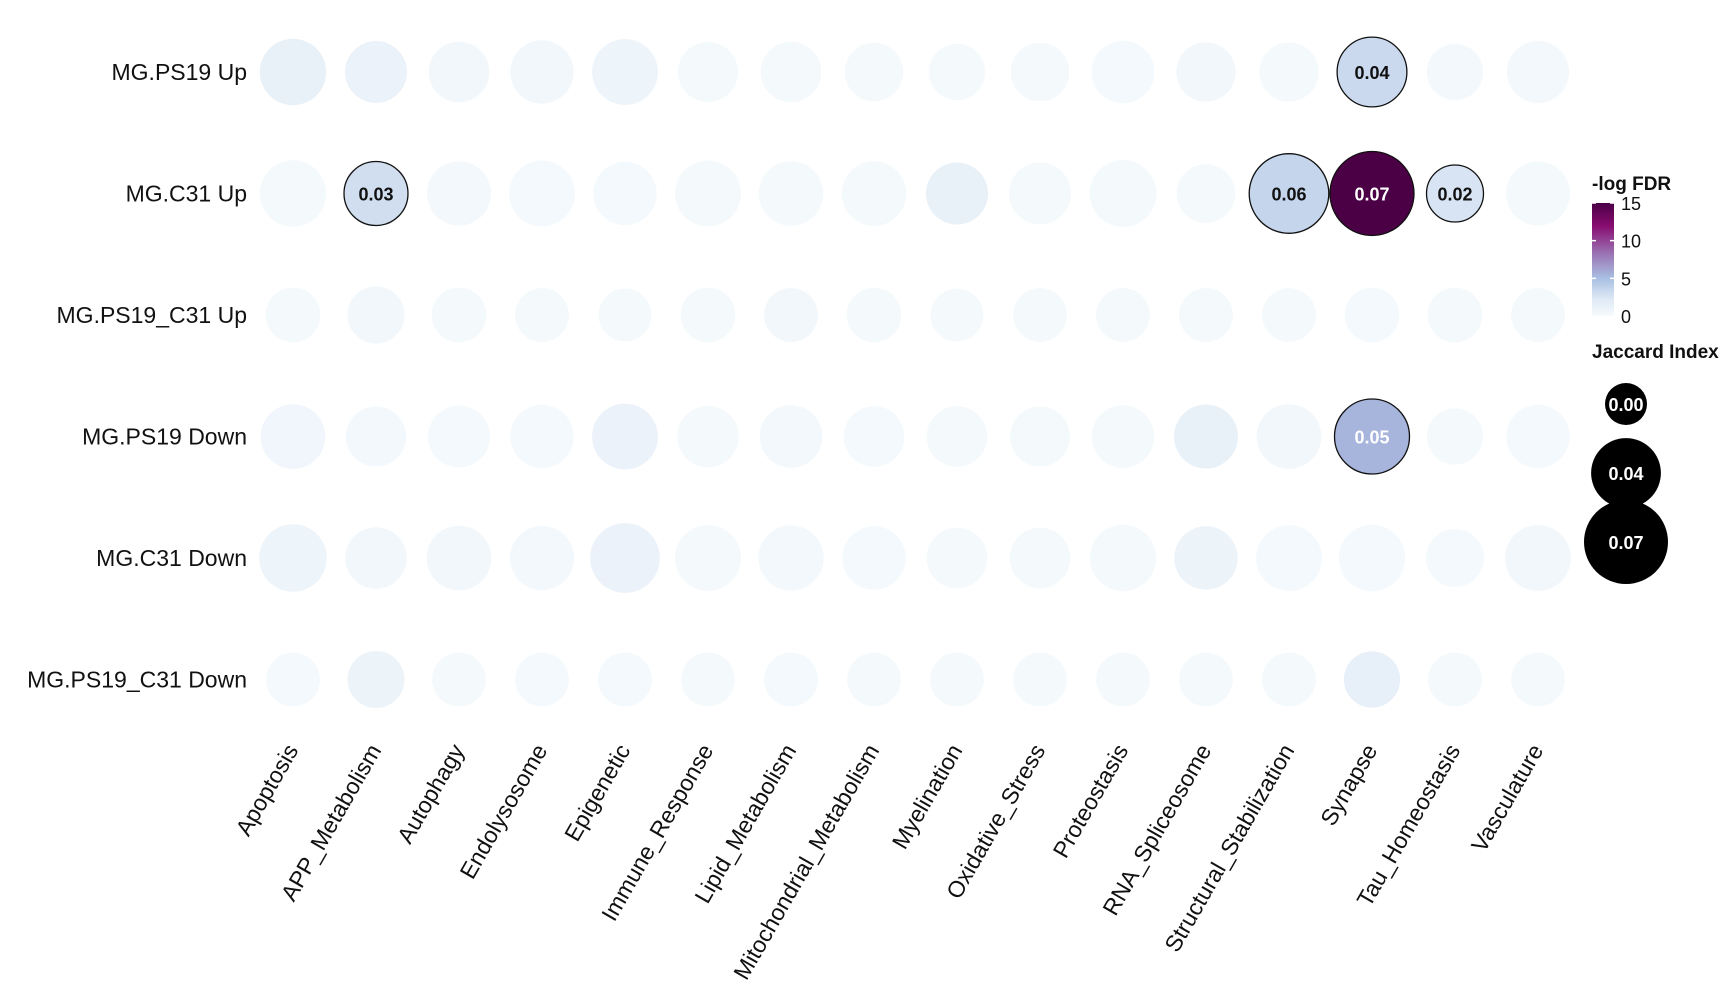 The height and width of the screenshot is (1008, 1728). Describe the element at coordinates (1625, 543) in the screenshot. I see `size-key-label: 0.07` at that location.